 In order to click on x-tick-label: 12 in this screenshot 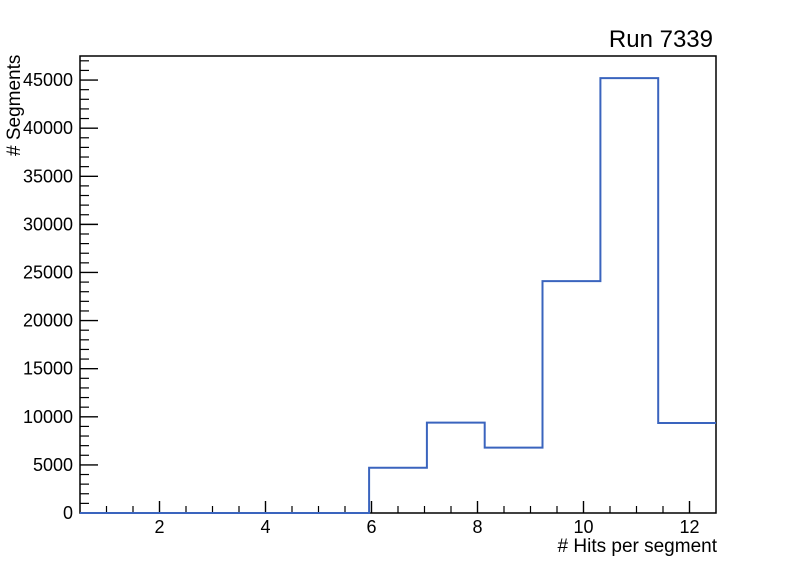, I will do `click(689, 527)`.